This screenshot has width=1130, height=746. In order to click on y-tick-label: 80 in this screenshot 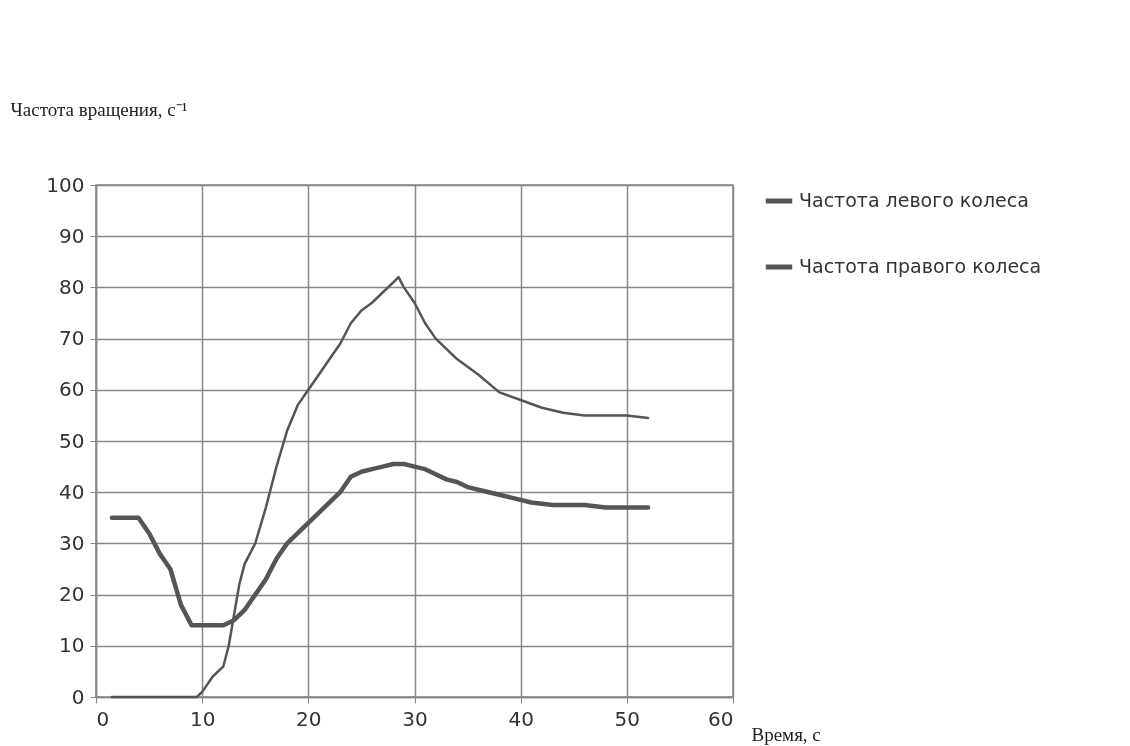, I will do `click(72, 286)`.